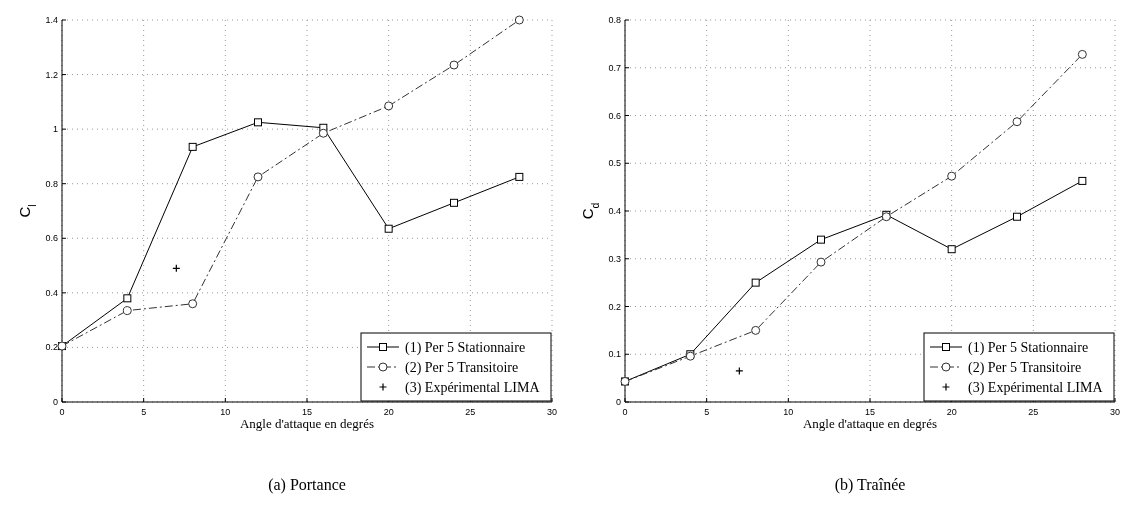 This screenshot has width=1121, height=509. Describe the element at coordinates (614, 354) in the screenshot. I see `y-tick-label: 0.1` at that location.